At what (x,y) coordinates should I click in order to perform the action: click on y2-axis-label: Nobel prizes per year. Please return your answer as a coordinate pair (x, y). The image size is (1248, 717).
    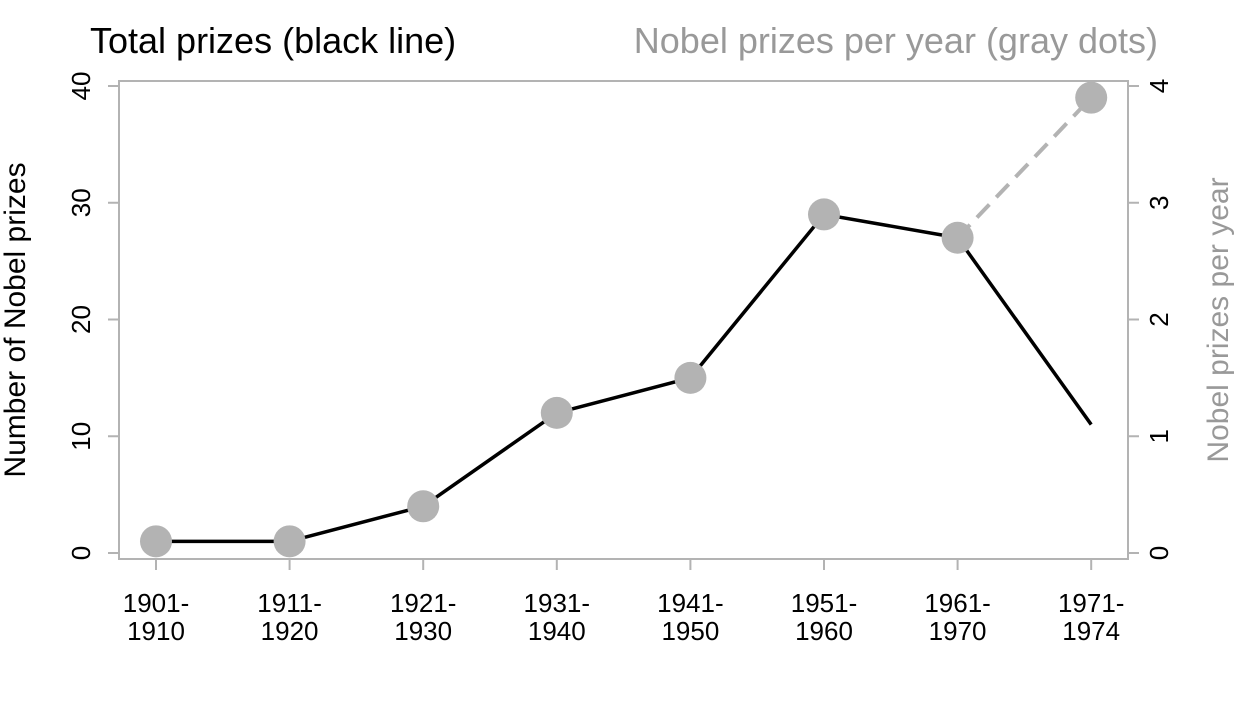
    Looking at the image, I should click on (1218, 319).